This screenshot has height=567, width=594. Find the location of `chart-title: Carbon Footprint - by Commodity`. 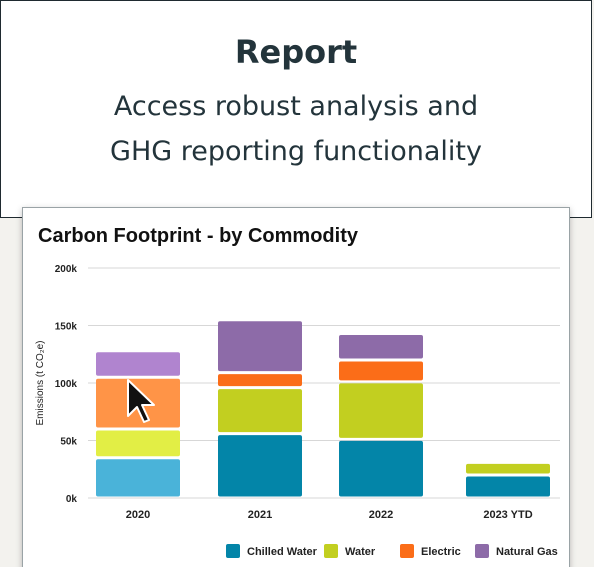

chart-title: Carbon Footprint - by Commodity is located at coordinates (198, 236).